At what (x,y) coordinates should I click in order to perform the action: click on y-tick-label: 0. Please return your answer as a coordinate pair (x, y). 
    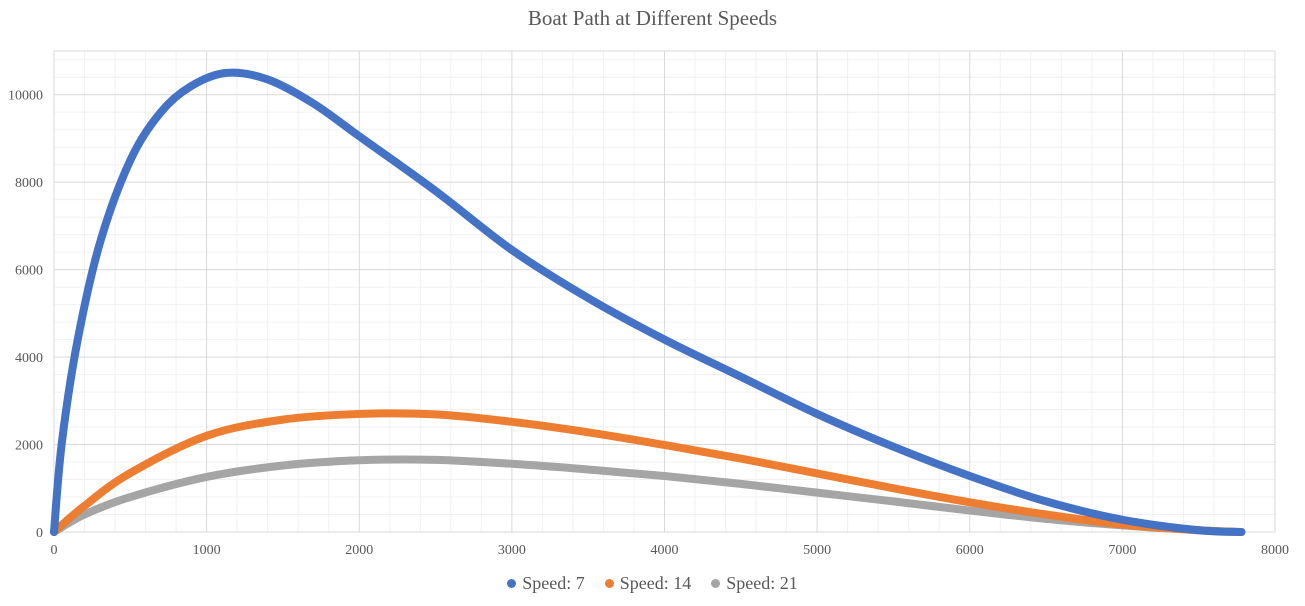
    Looking at the image, I should click on (39, 533).